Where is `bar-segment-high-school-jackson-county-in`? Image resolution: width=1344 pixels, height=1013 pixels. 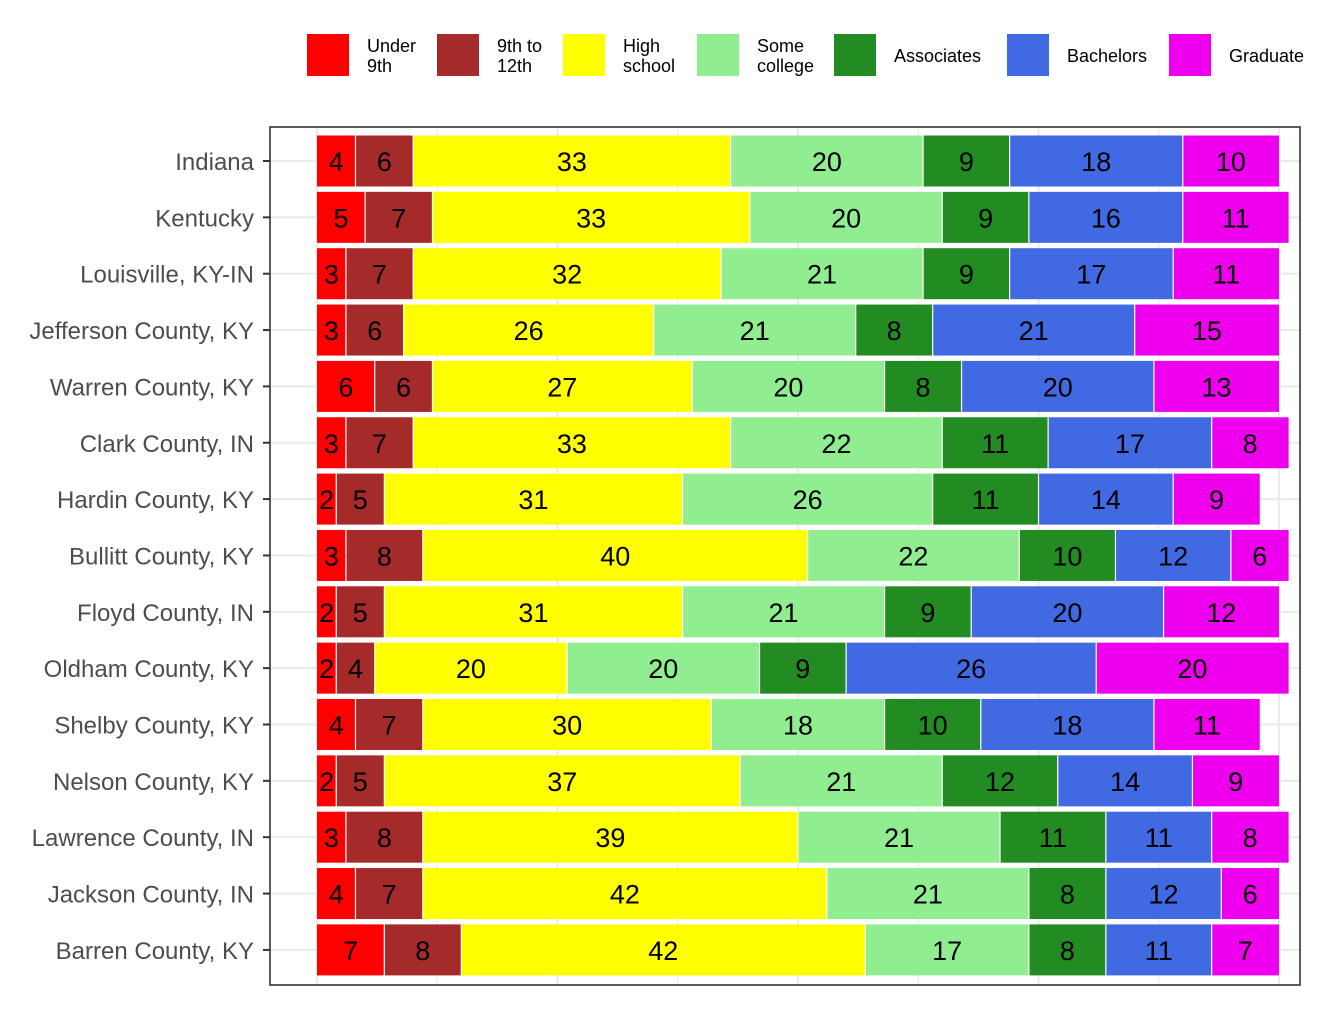
bar-segment-high-school-jackson-county-in is located at coordinates (624, 894).